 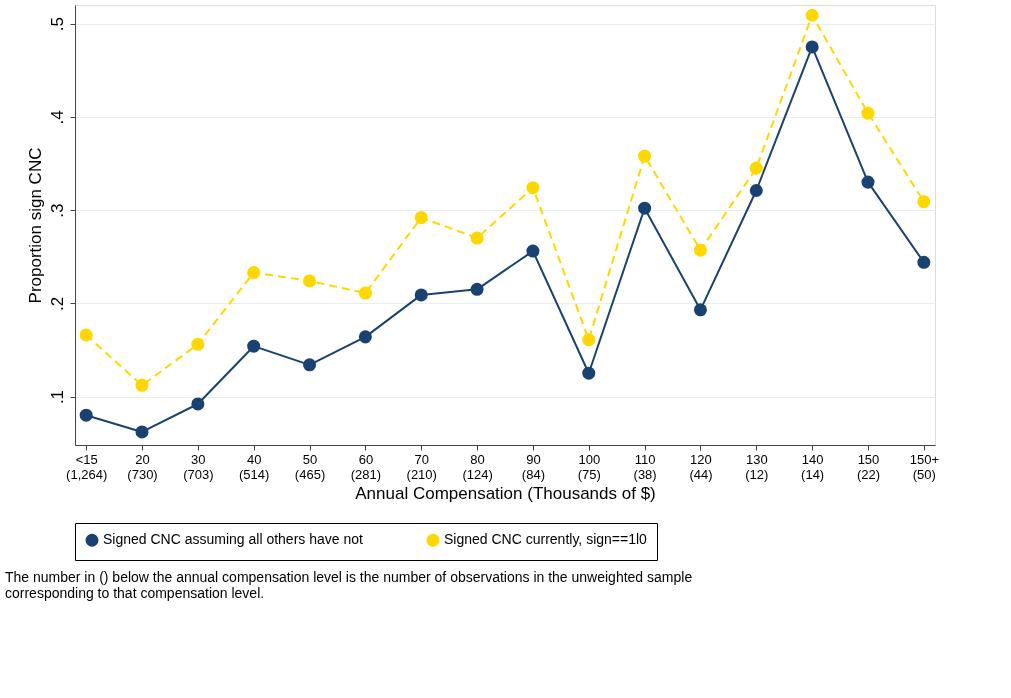 What do you see at coordinates (477, 466) in the screenshot?
I see `x-tick-label: 80 (124)` at bounding box center [477, 466].